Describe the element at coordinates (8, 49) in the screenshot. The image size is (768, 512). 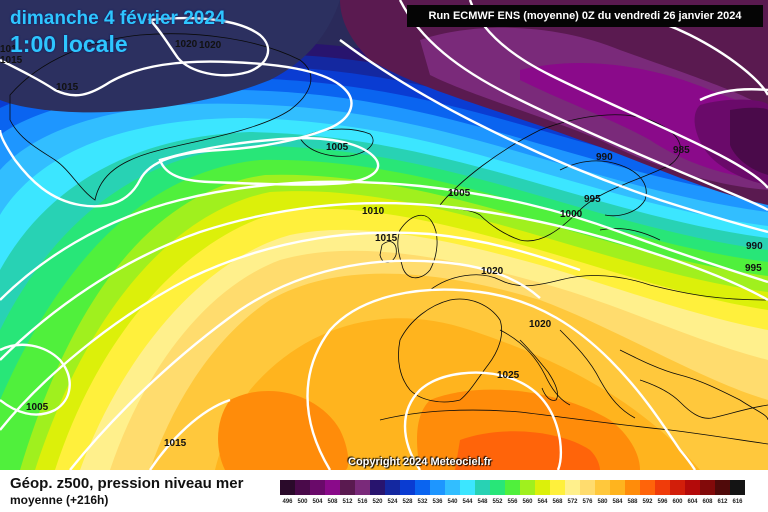
I see `isobar-label: 101` at that location.